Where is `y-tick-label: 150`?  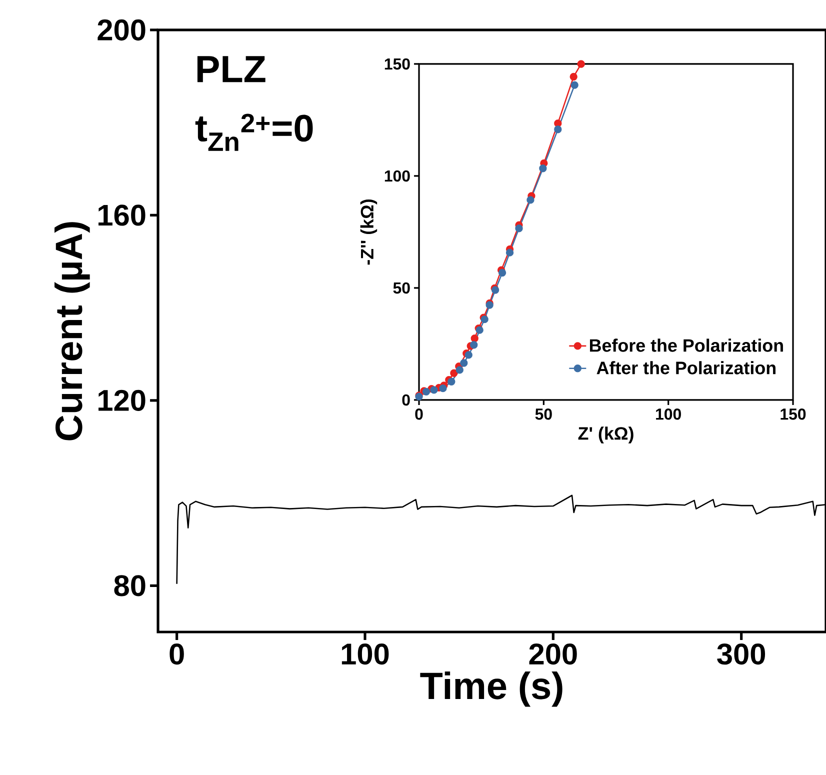 y-tick-label: 150 is located at coordinates (397, 64).